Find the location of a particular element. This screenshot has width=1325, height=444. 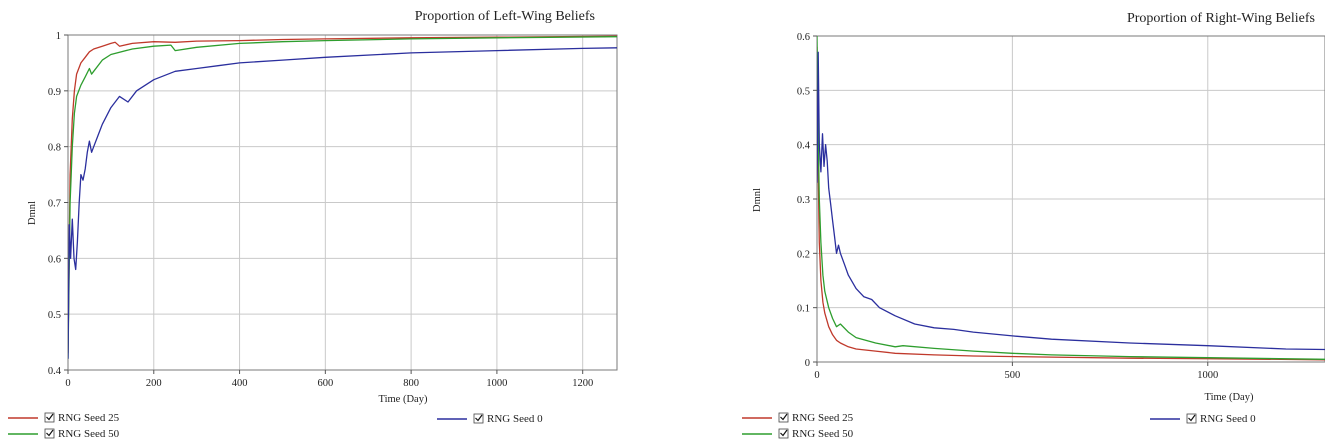

x-tick-label: 800 is located at coordinates (411, 383).